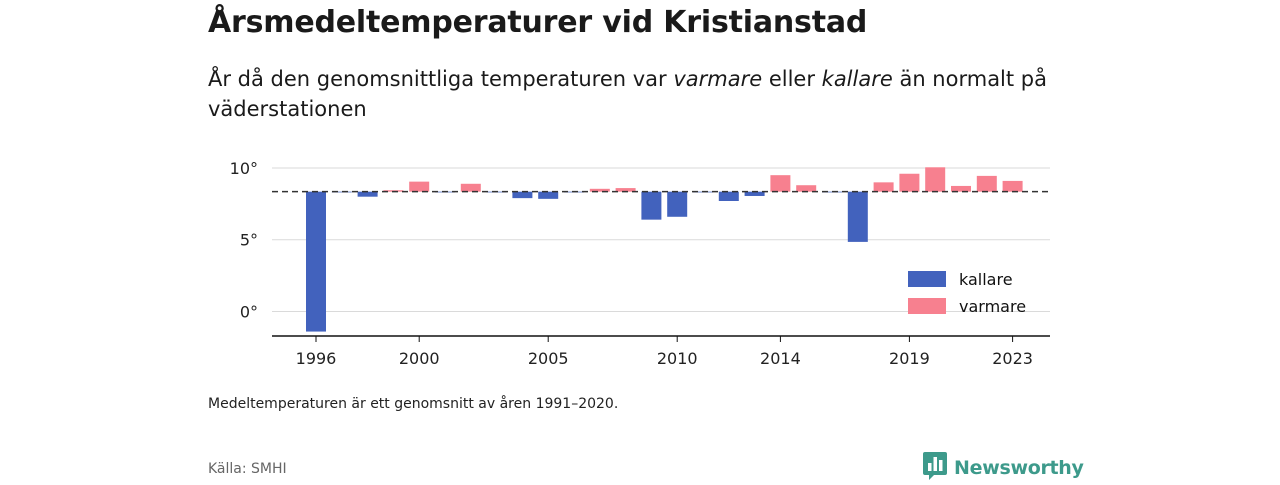 This screenshot has height=485, width=1280. What do you see at coordinates (857, 216) in the screenshot?
I see `bar-2017` at bounding box center [857, 216].